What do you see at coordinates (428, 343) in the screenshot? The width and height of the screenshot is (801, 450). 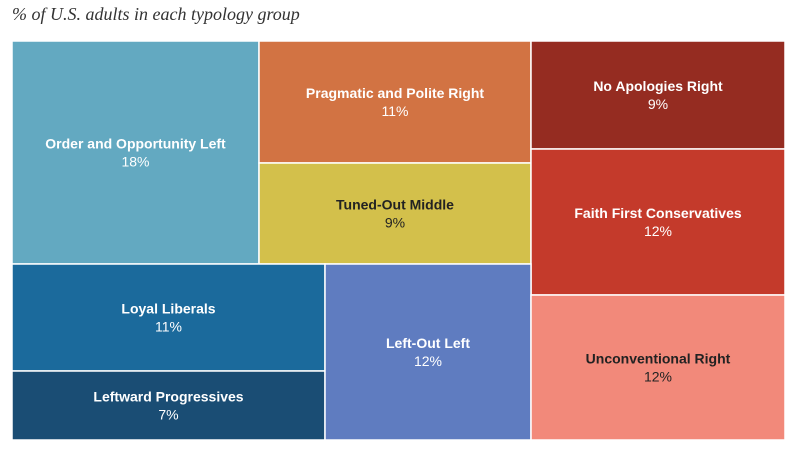 I see `tile-label-left-out-left: Left-Out Left` at bounding box center [428, 343].